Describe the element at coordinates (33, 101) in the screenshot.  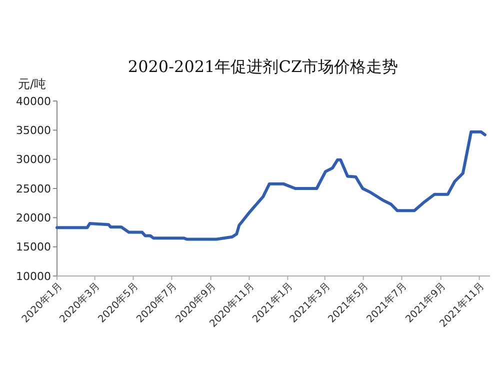
I see `y-tick-label: 40000` at that location.